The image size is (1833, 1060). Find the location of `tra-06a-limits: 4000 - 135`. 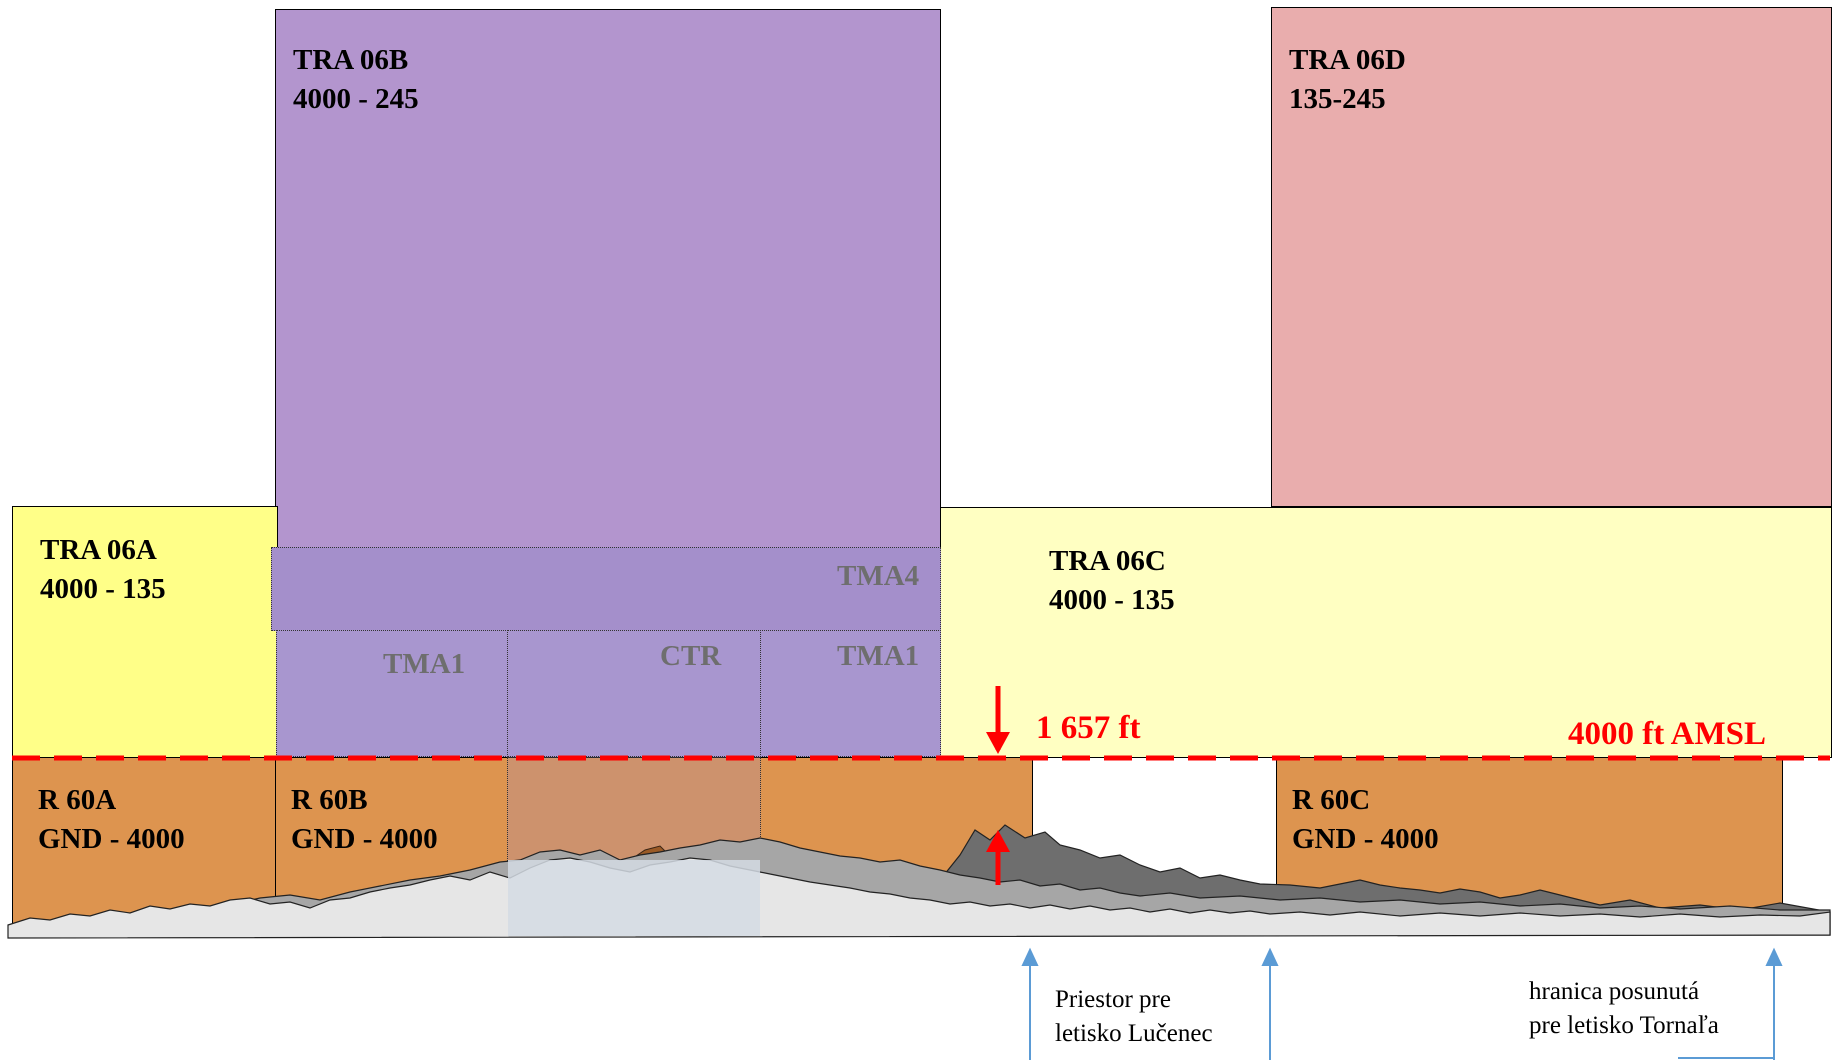

tra-06a-limits: 4000 - 135 is located at coordinates (103, 589).